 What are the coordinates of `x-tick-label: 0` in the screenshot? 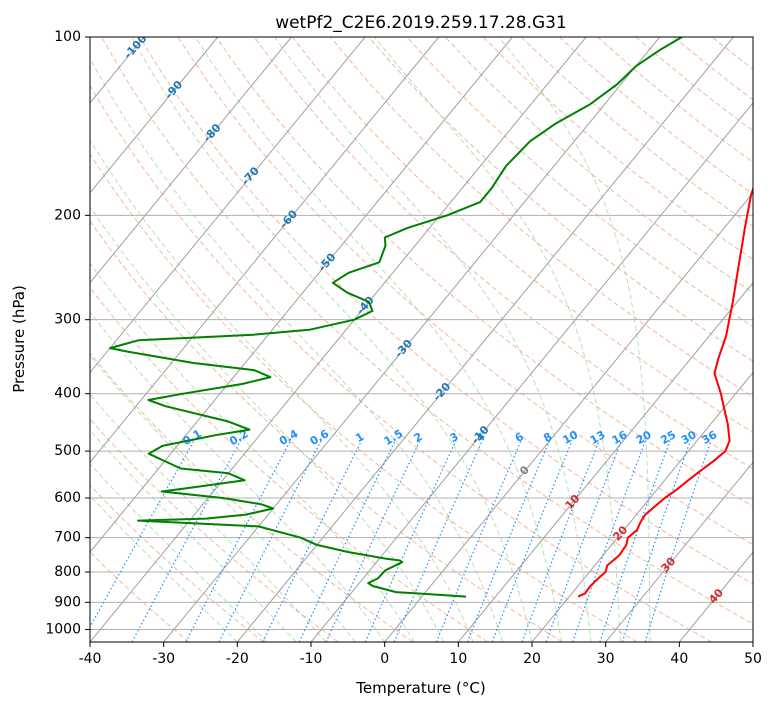 It's located at (384, 659).